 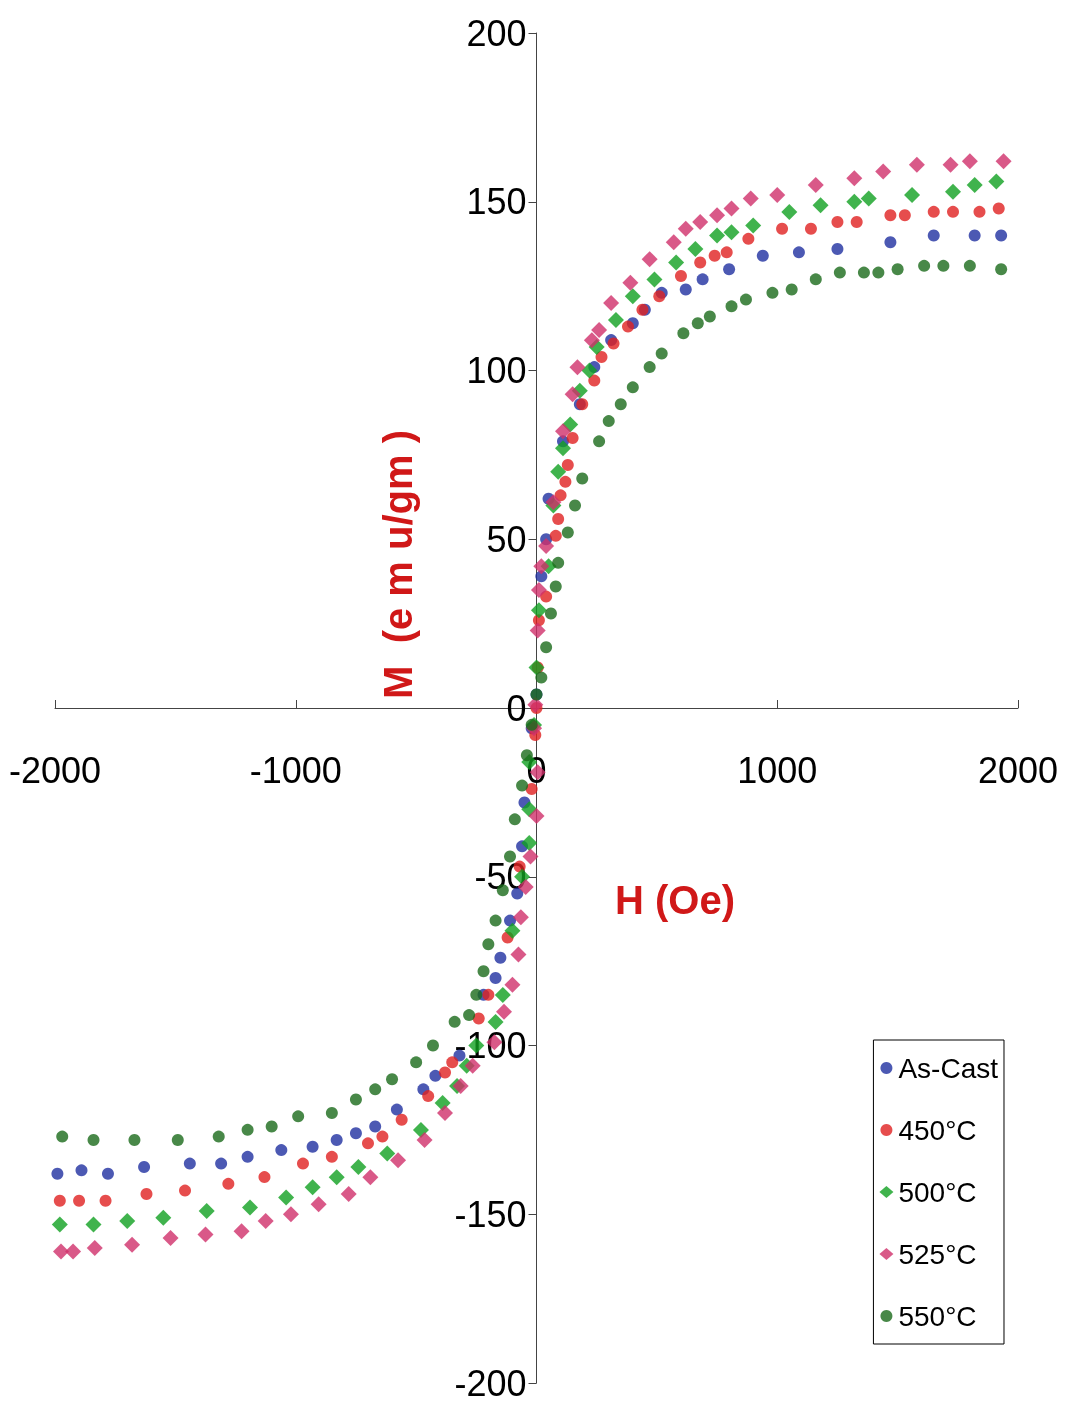 What do you see at coordinates (675, 900) in the screenshot?
I see `x-axis-title: H (Oe)` at bounding box center [675, 900].